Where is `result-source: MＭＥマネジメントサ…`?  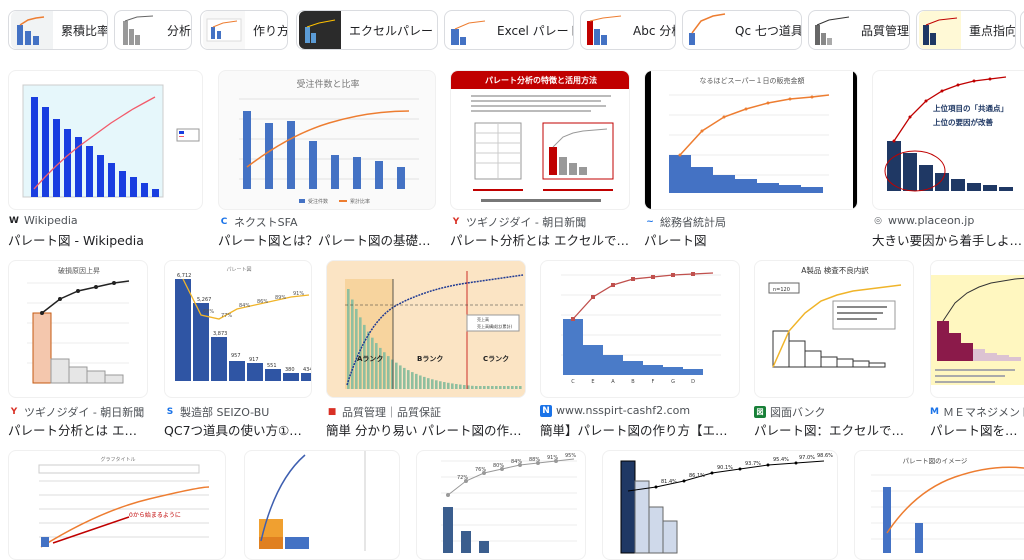
result-source: MＭＥマネジメントサ… is located at coordinates (977, 412).